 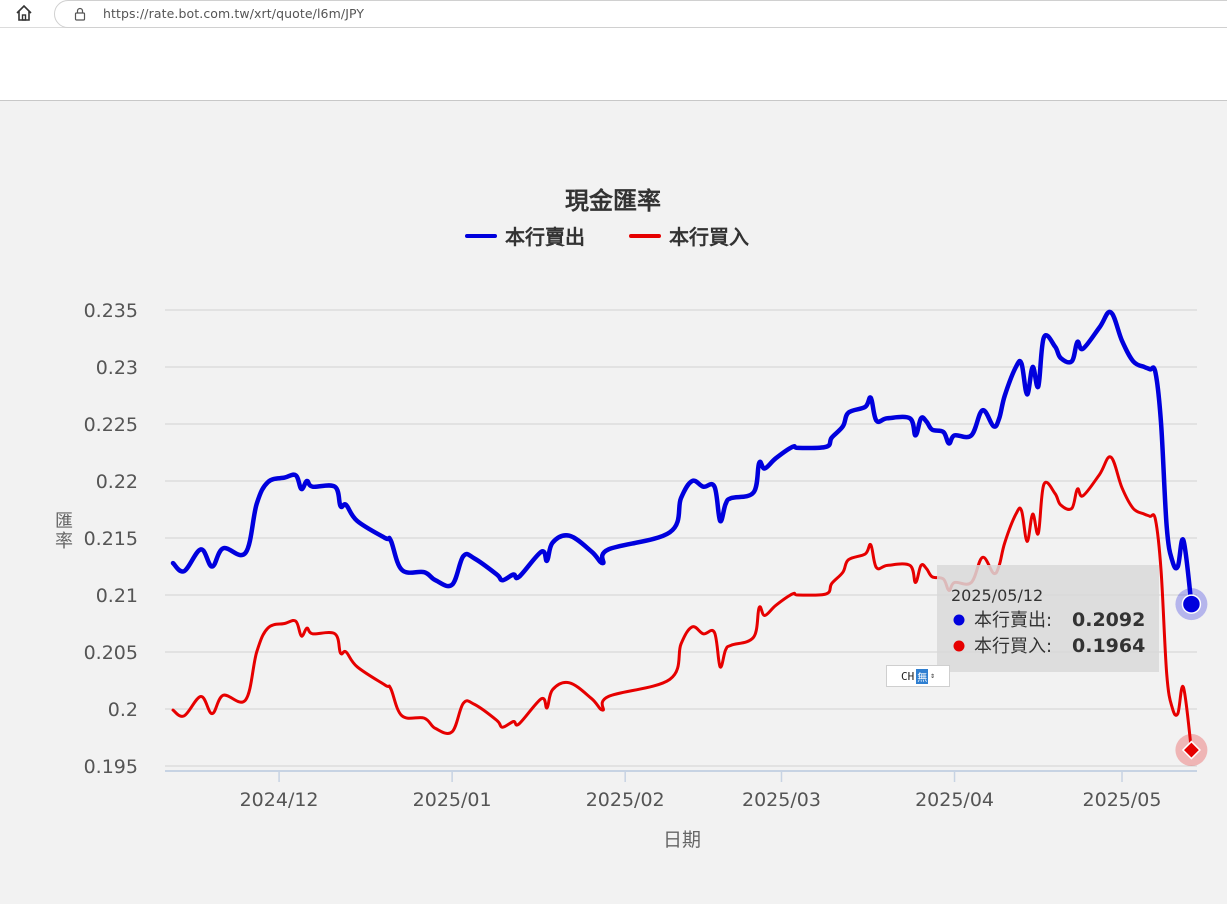 What do you see at coordinates (613, 201) in the screenshot?
I see `chart-title: 現金匯率` at bounding box center [613, 201].